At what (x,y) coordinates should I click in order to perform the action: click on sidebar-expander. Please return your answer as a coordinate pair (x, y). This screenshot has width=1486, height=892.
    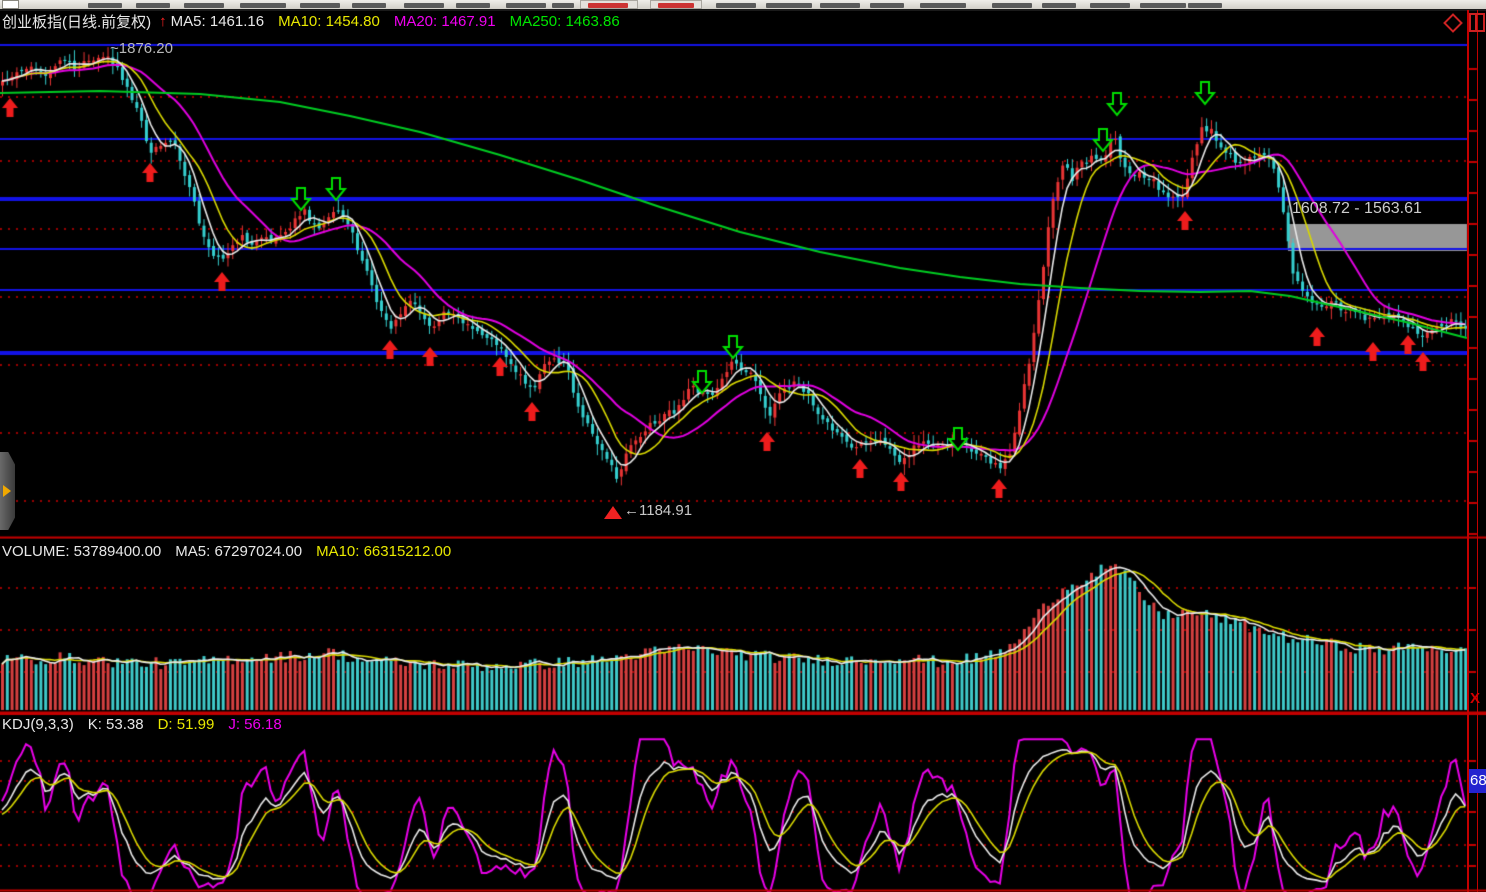
    Looking at the image, I should click on (7, 491).